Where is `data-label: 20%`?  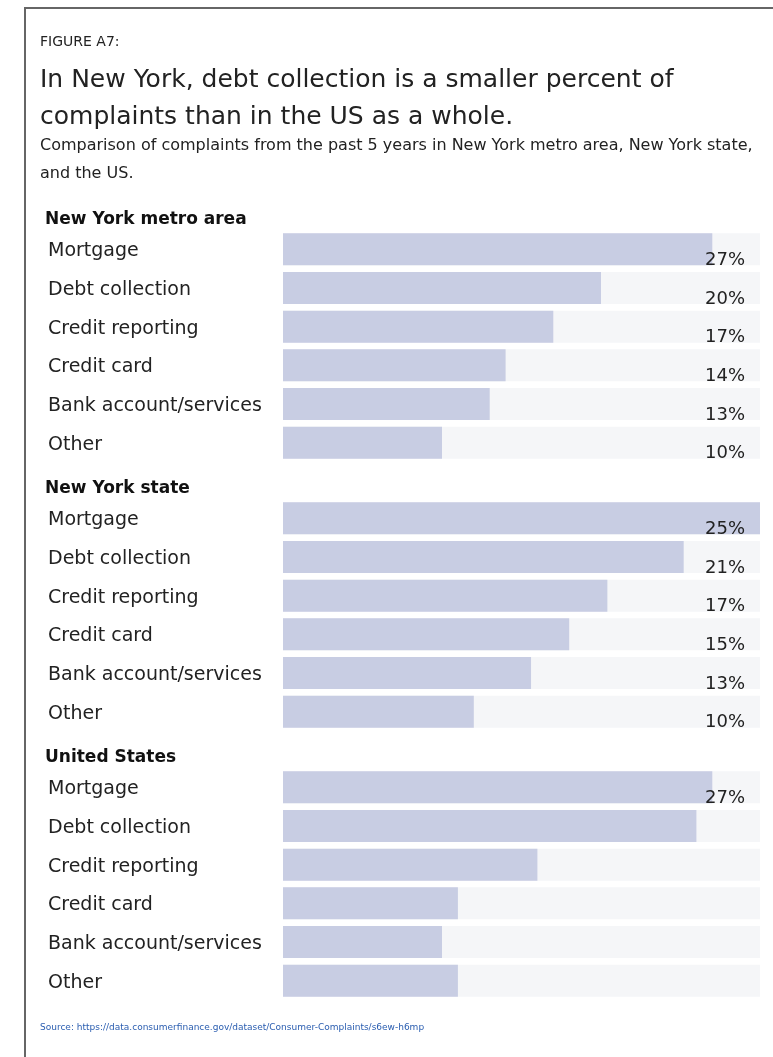
data-label: 20% is located at coordinates (724, 297).